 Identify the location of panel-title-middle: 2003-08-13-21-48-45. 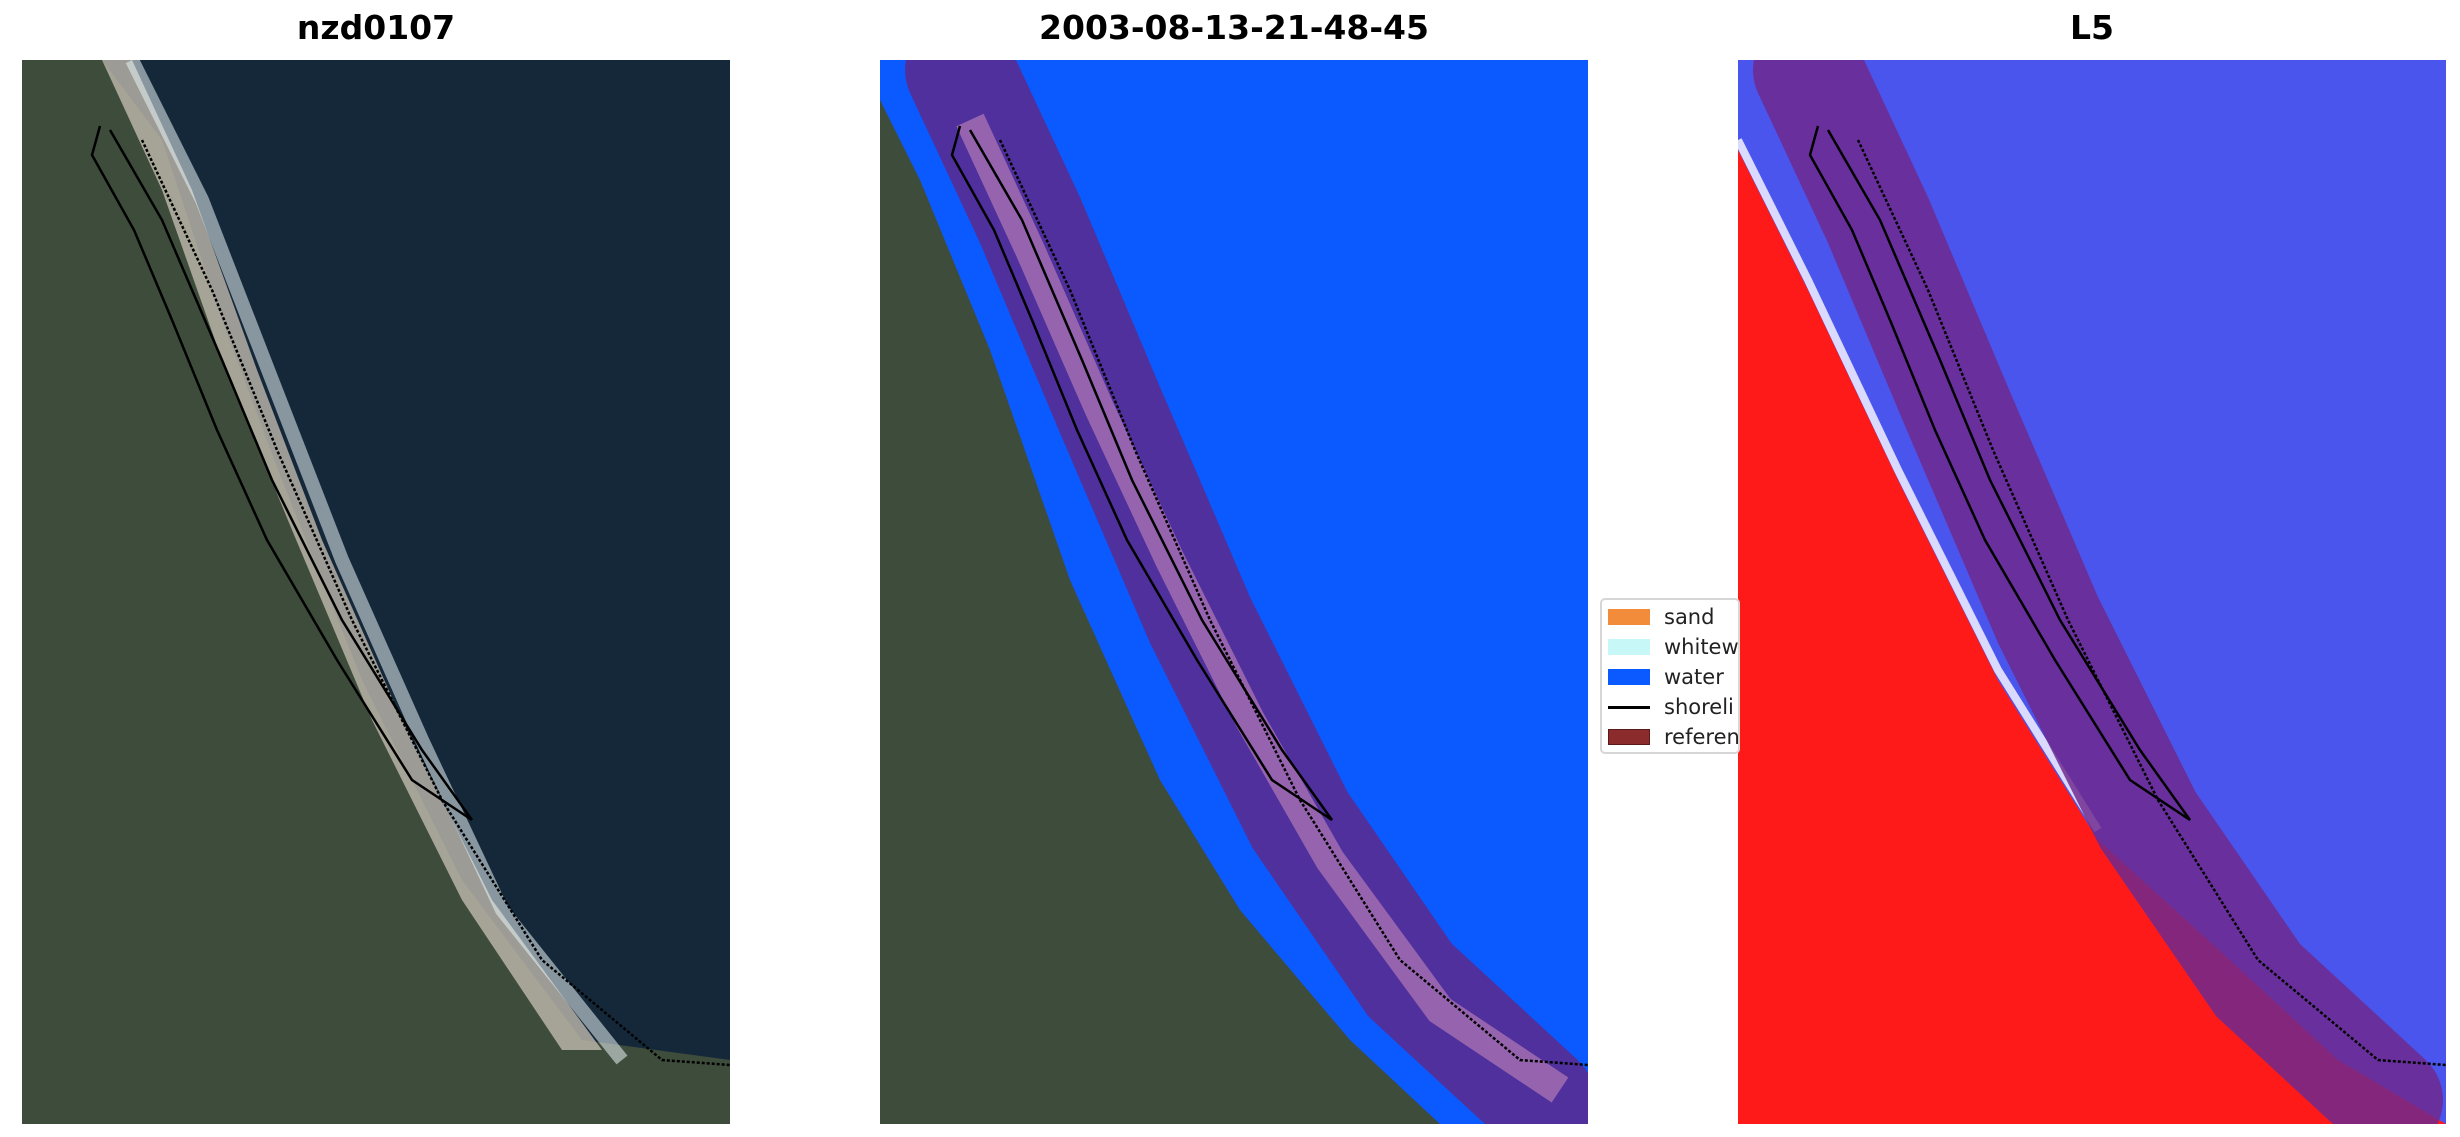
(1234, 27).